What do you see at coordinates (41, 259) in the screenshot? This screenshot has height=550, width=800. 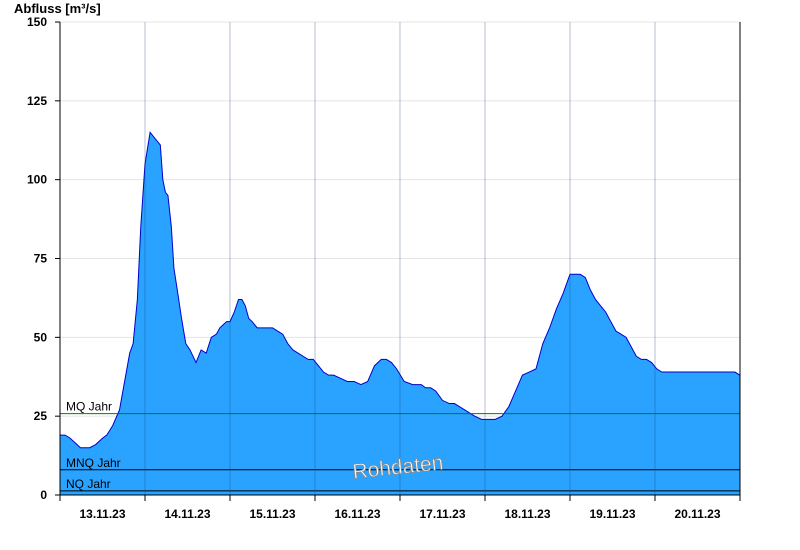 I see `y-tick-label: 75` at bounding box center [41, 259].